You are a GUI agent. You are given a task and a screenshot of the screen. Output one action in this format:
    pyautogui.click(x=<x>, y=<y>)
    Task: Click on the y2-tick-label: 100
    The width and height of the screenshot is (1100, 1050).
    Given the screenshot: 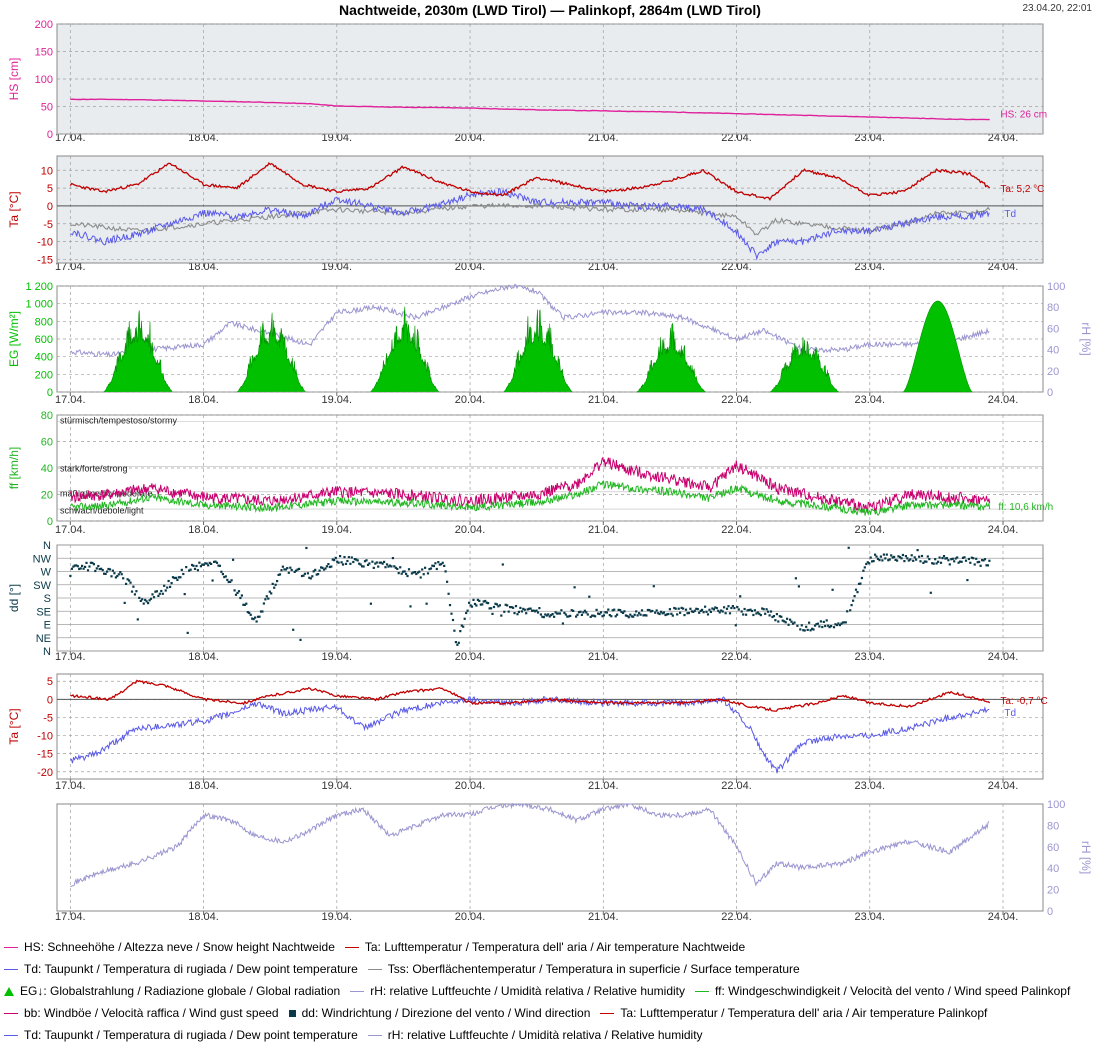 What is the action you would take?
    pyautogui.click(x=1056, y=805)
    